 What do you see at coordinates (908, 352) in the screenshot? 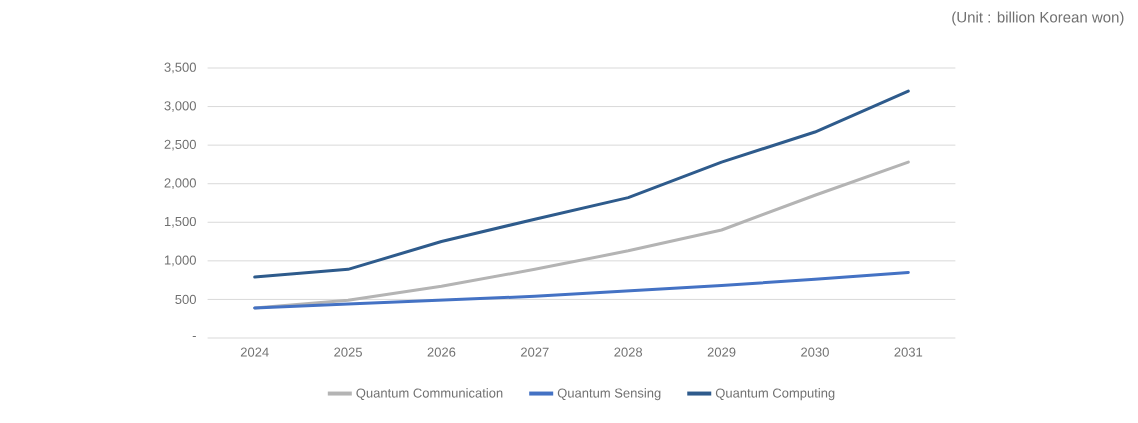
I see `x-tick-label: 2031` at bounding box center [908, 352].